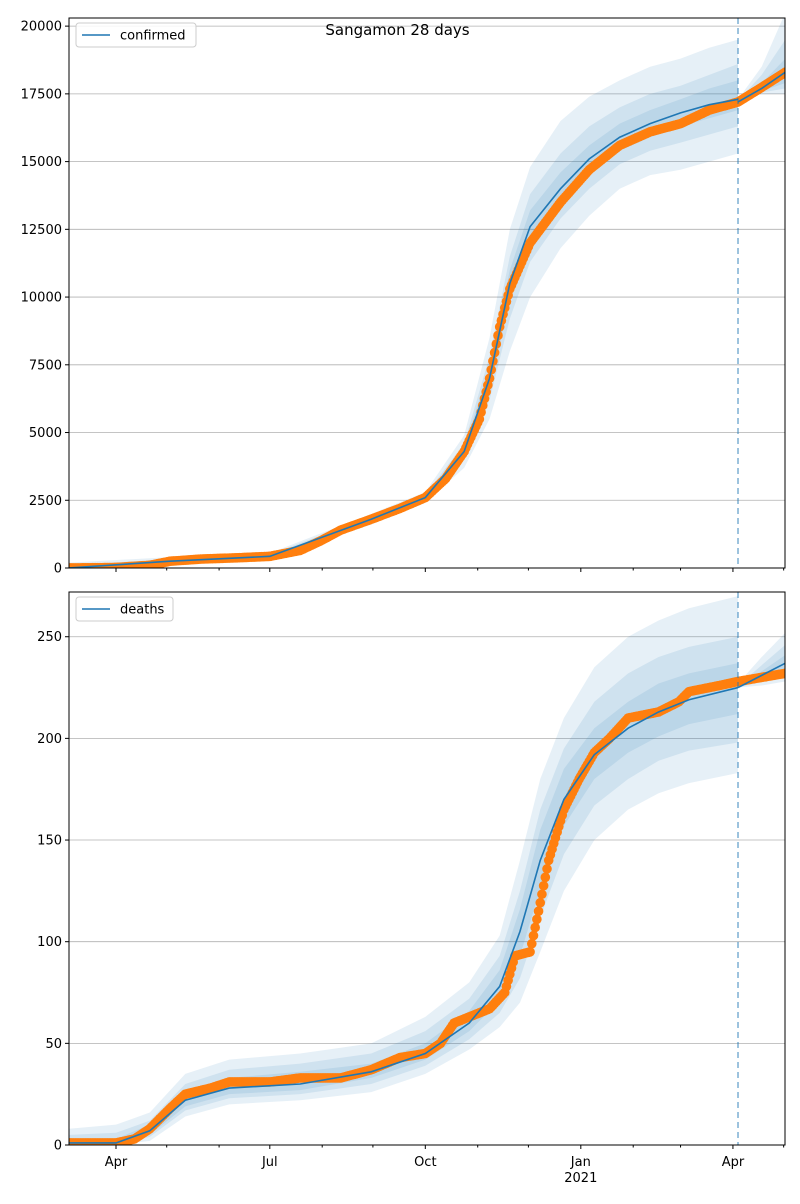 The image size is (800, 1204). Describe the element at coordinates (41, 27) in the screenshot. I see `y-tick-label: 20000` at that location.